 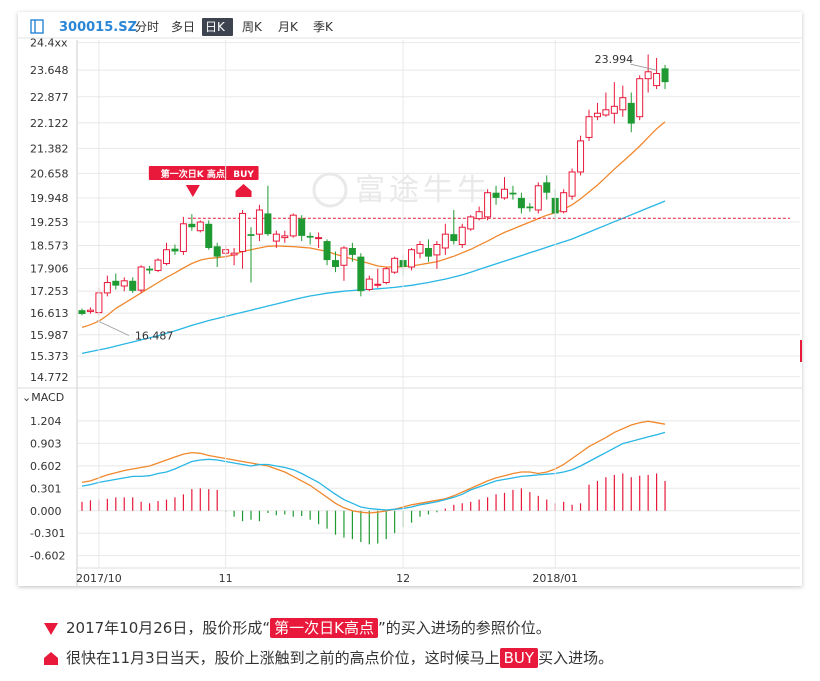 What do you see at coordinates (328, 657) in the screenshot?
I see `note-2: 很快在11月3日当天，股价上涨触到之前的高点价位，这时候马上 BUY 买入进场。` at bounding box center [328, 657].